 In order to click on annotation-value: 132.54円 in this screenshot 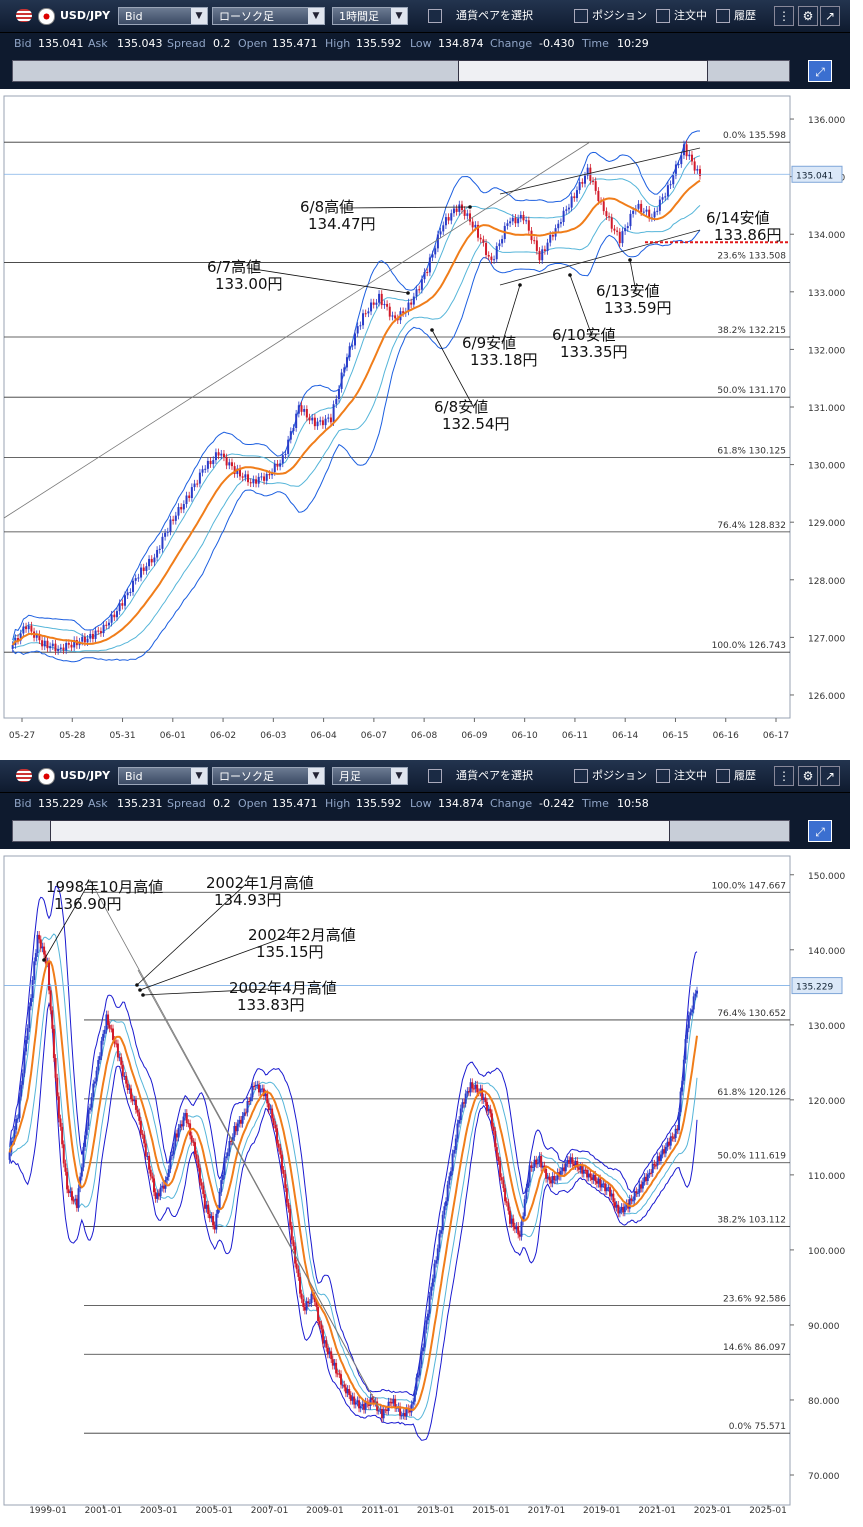, I will do `click(476, 424)`.